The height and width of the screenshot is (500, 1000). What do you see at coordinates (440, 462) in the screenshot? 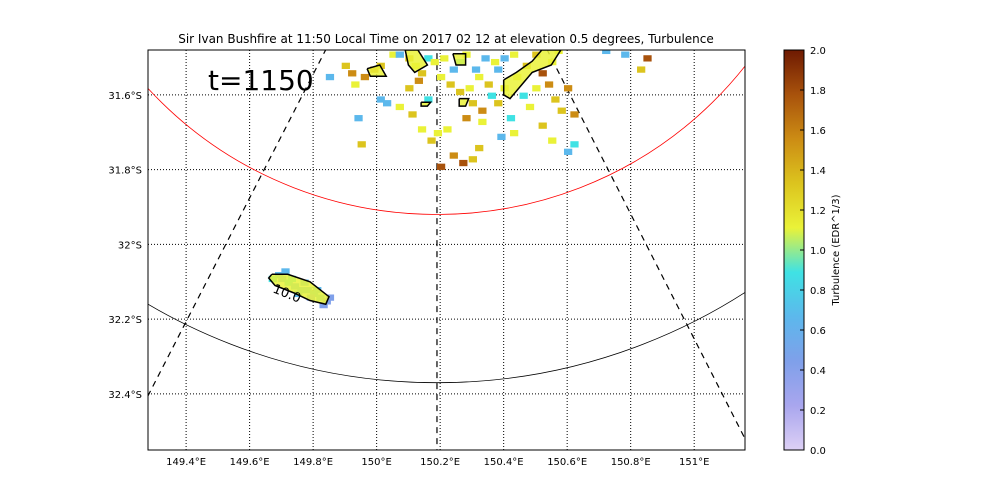
I see `x-tick-label: 150.2°E` at bounding box center [440, 462].